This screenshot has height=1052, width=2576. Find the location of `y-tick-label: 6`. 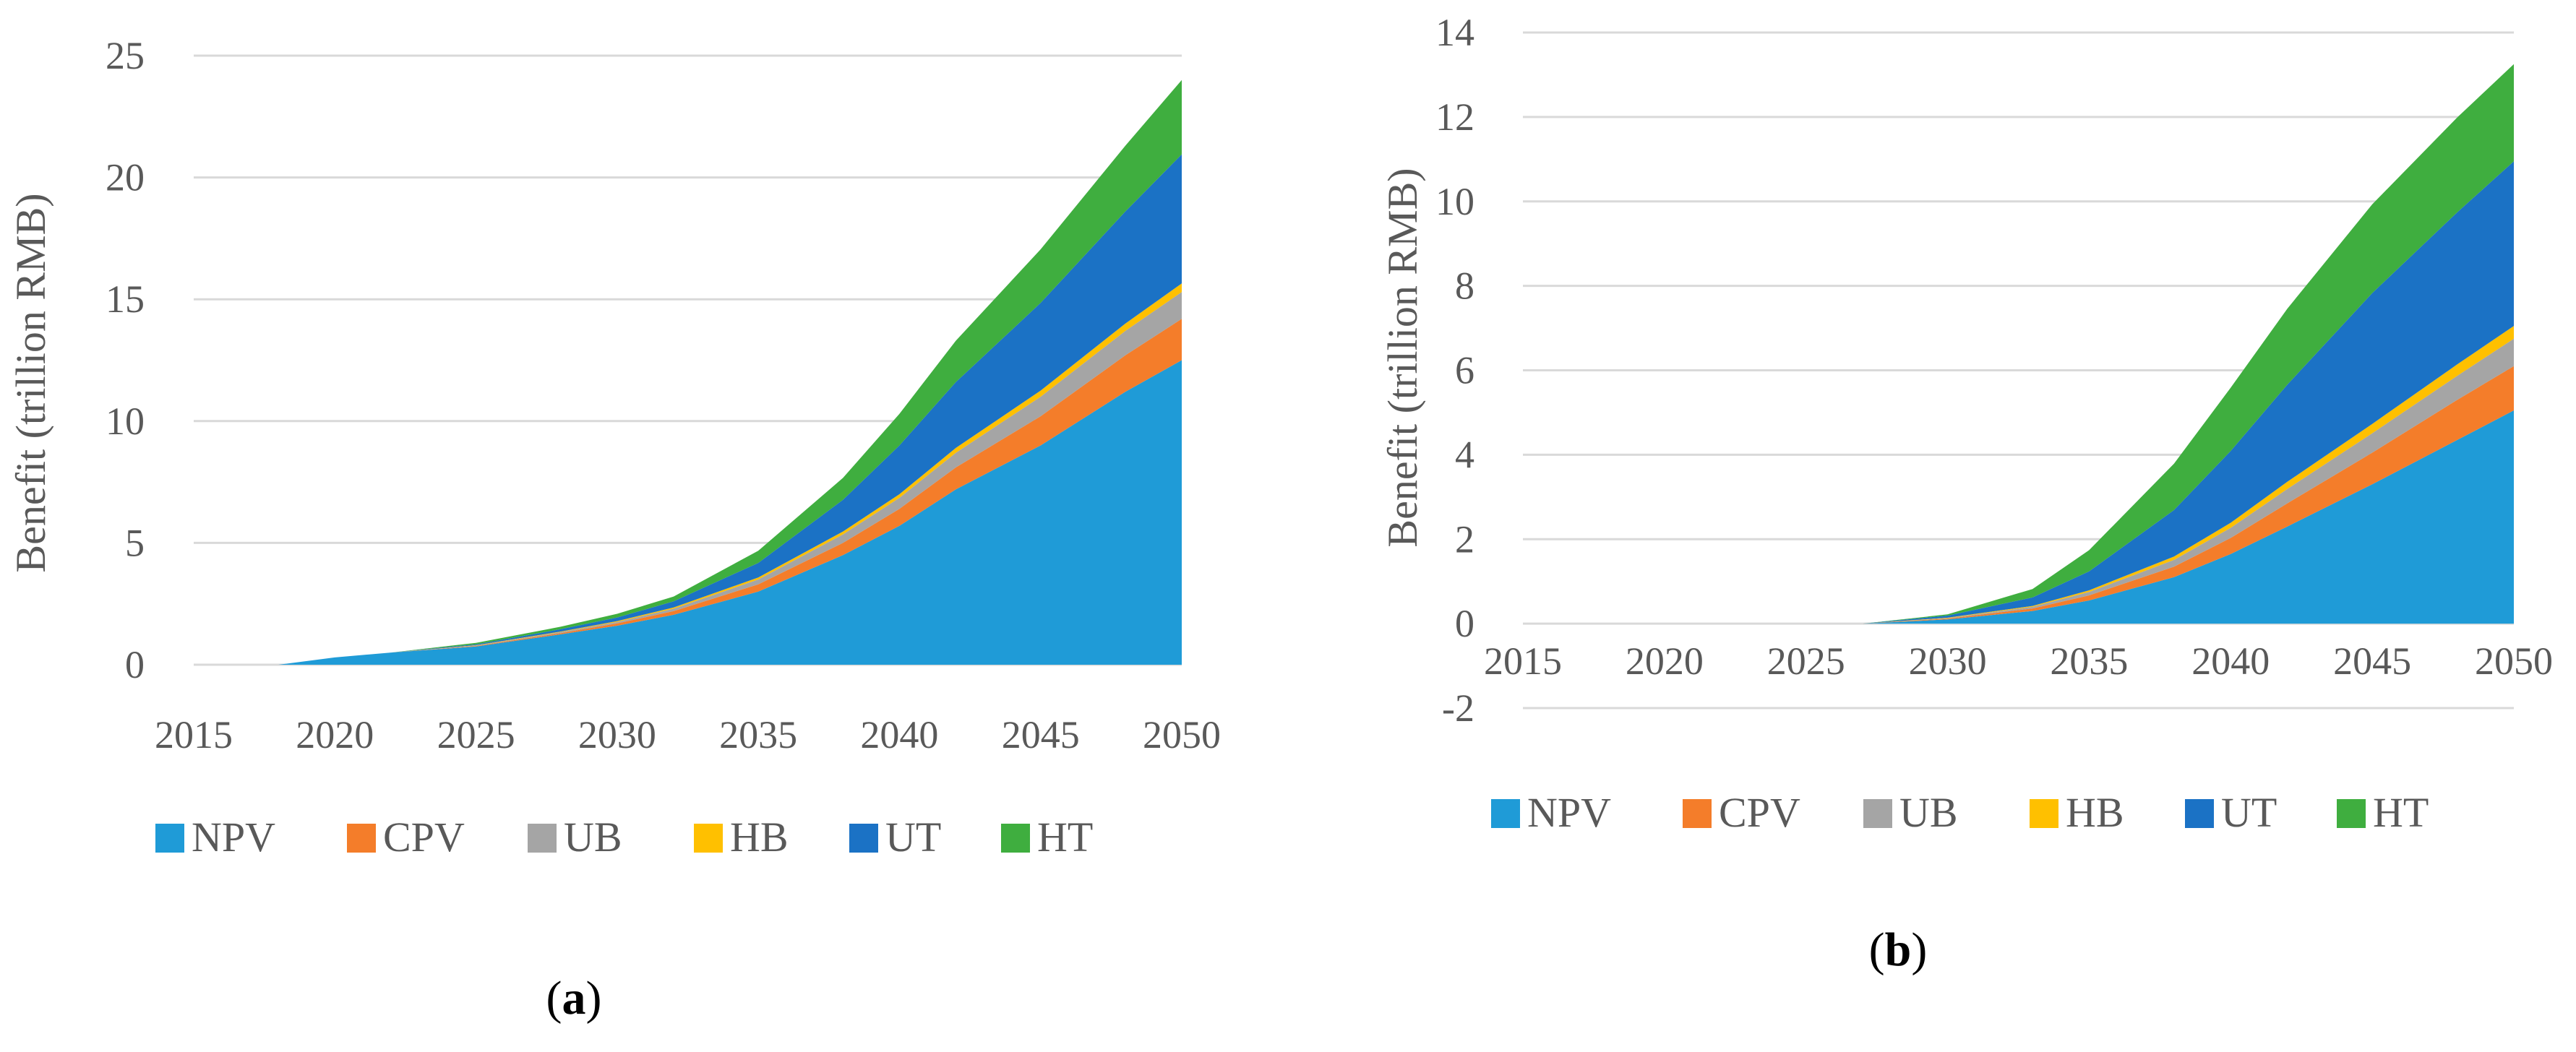

y-tick-label: 6 is located at coordinates (1465, 370).